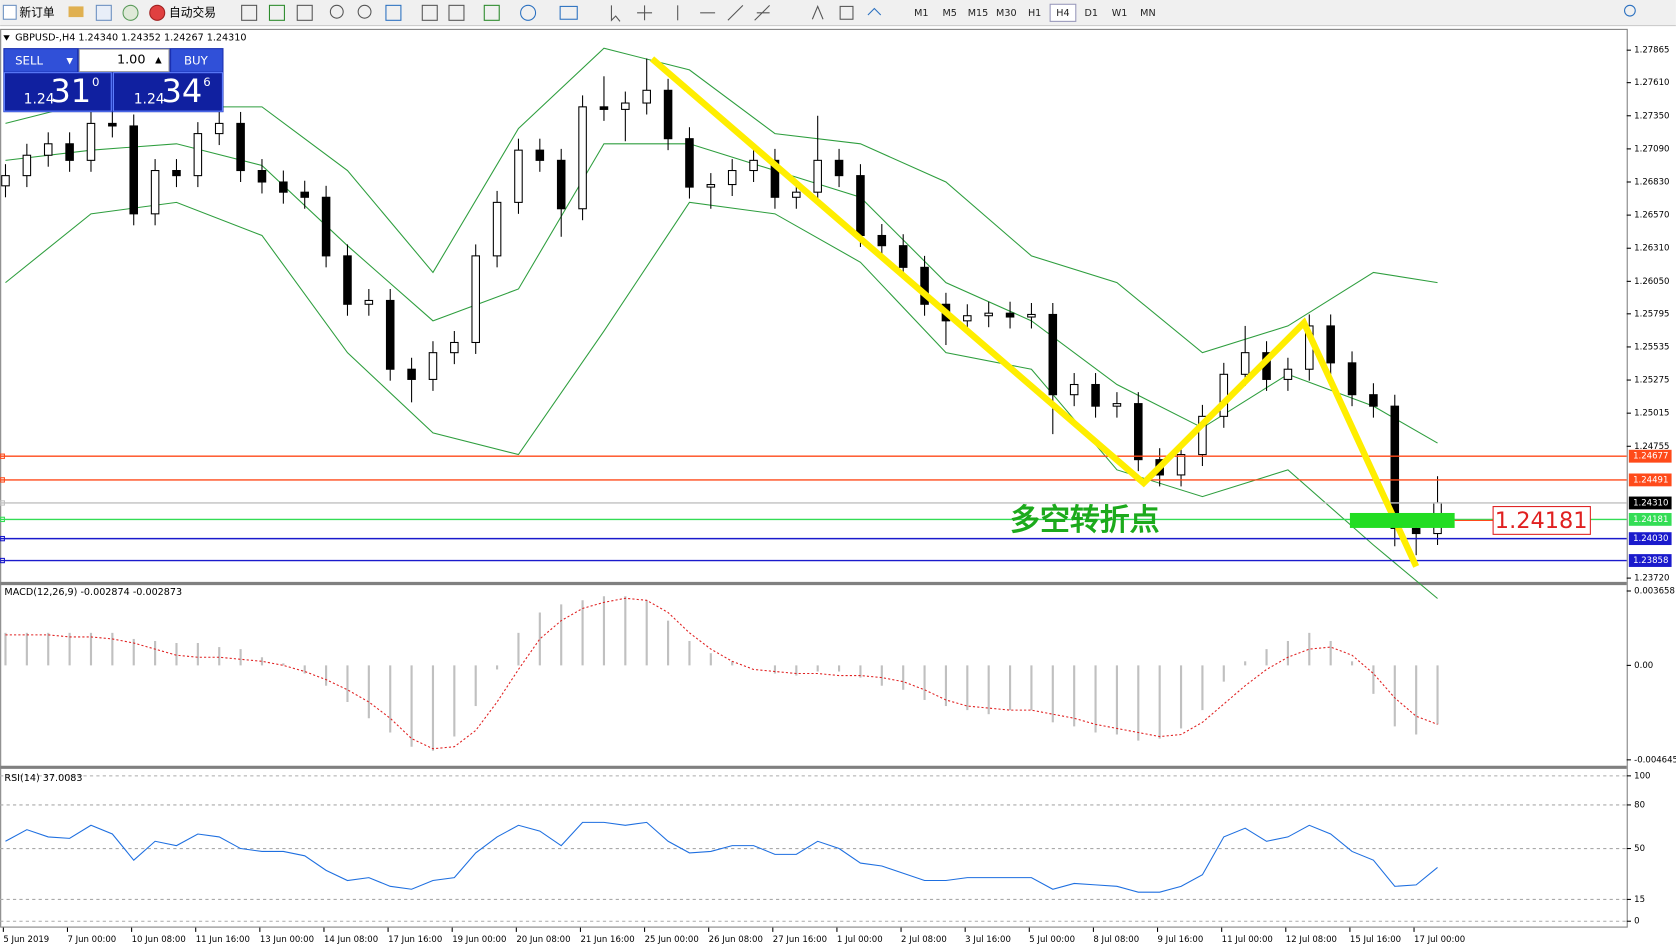 The width and height of the screenshot is (1676, 949). What do you see at coordinates (364, 11) in the screenshot?
I see `zoom-out-icon` at bounding box center [364, 11].